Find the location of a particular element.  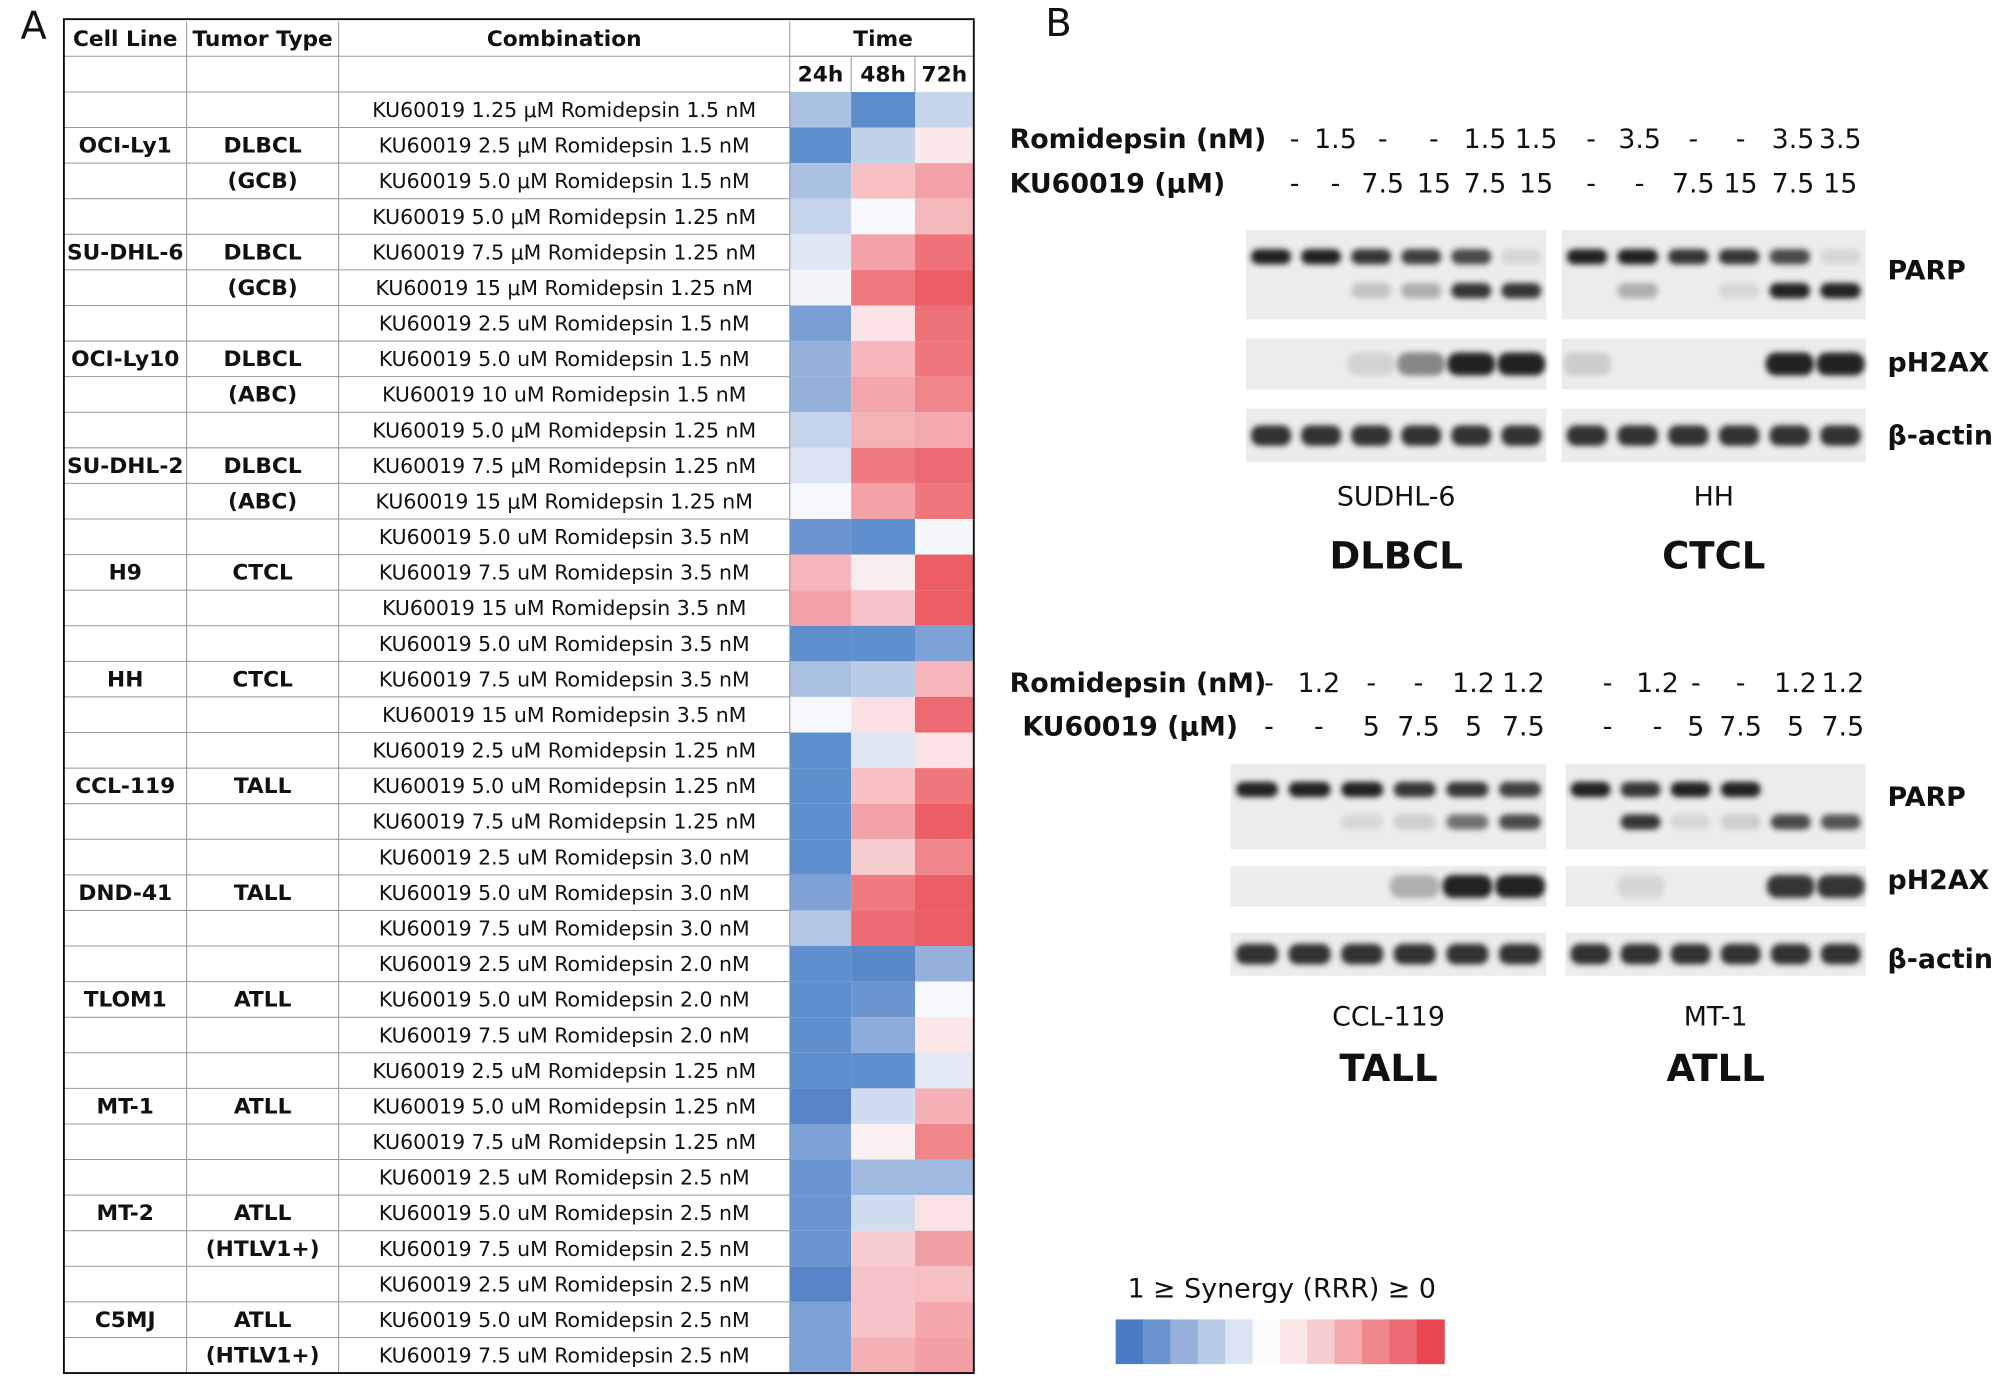

tumor-type: DLBCL is located at coordinates (263, 146).